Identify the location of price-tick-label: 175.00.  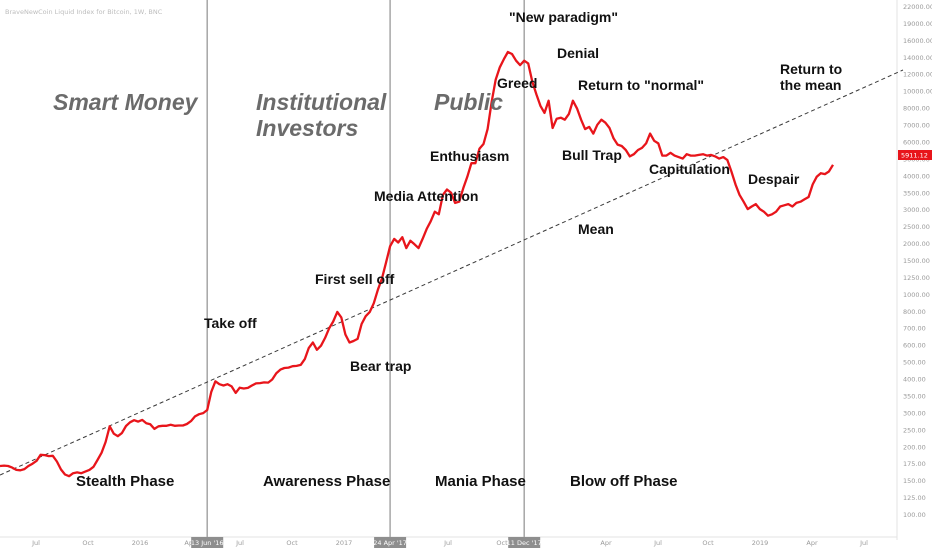
(914, 464).